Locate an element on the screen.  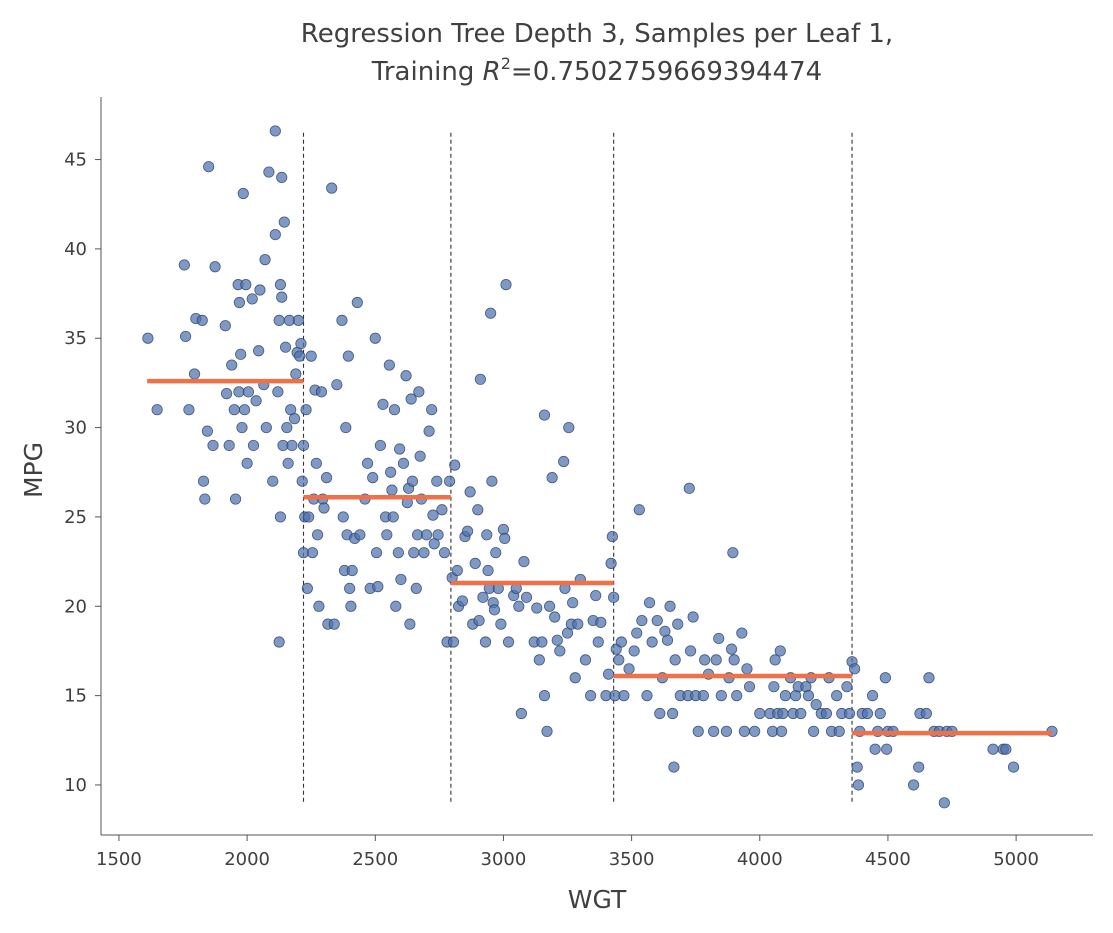
y-tick-label: 15 is located at coordinates (75, 696).